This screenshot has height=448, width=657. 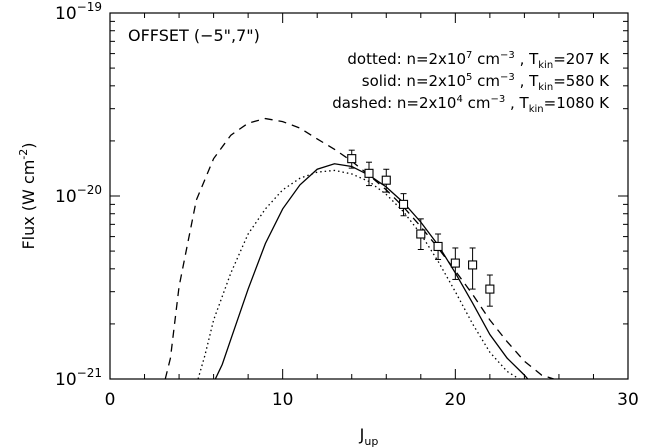 What do you see at coordinates (78, 12) in the screenshot?
I see `y-tick-label: 10−19` at bounding box center [78, 12].